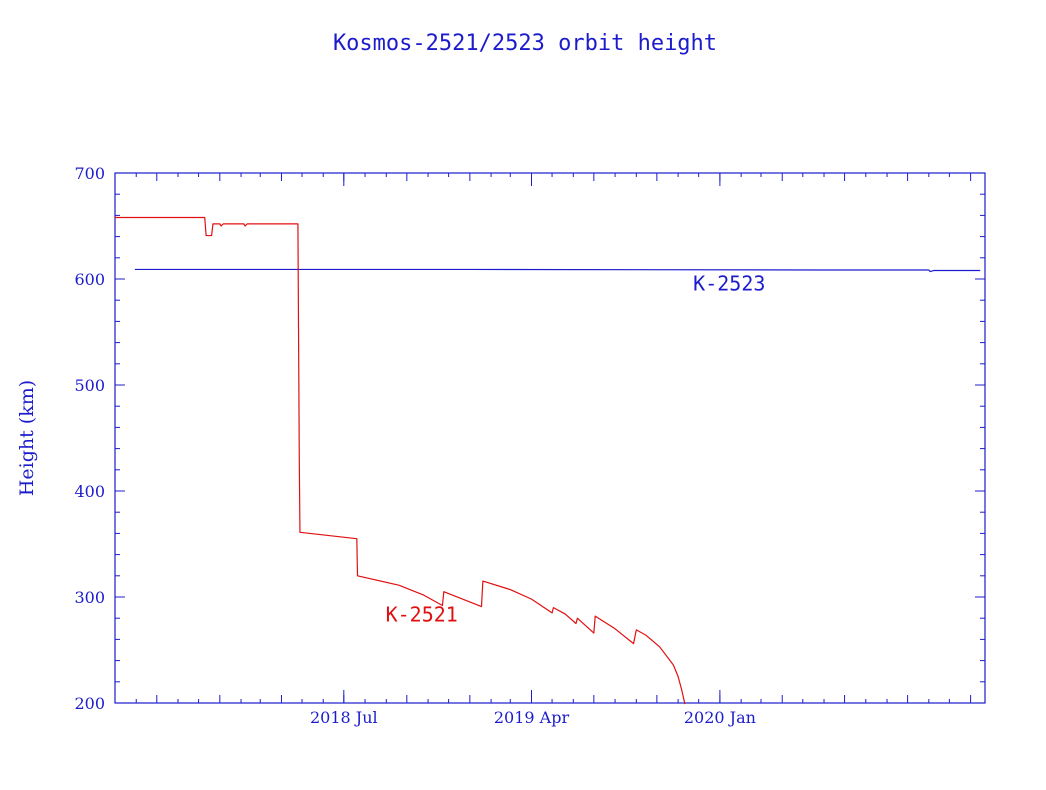 Image resolution: width=1046 pixels, height=790 pixels. I want to click on y-tick-labels: 200 300 400 500 600 700, so click(89, 438).